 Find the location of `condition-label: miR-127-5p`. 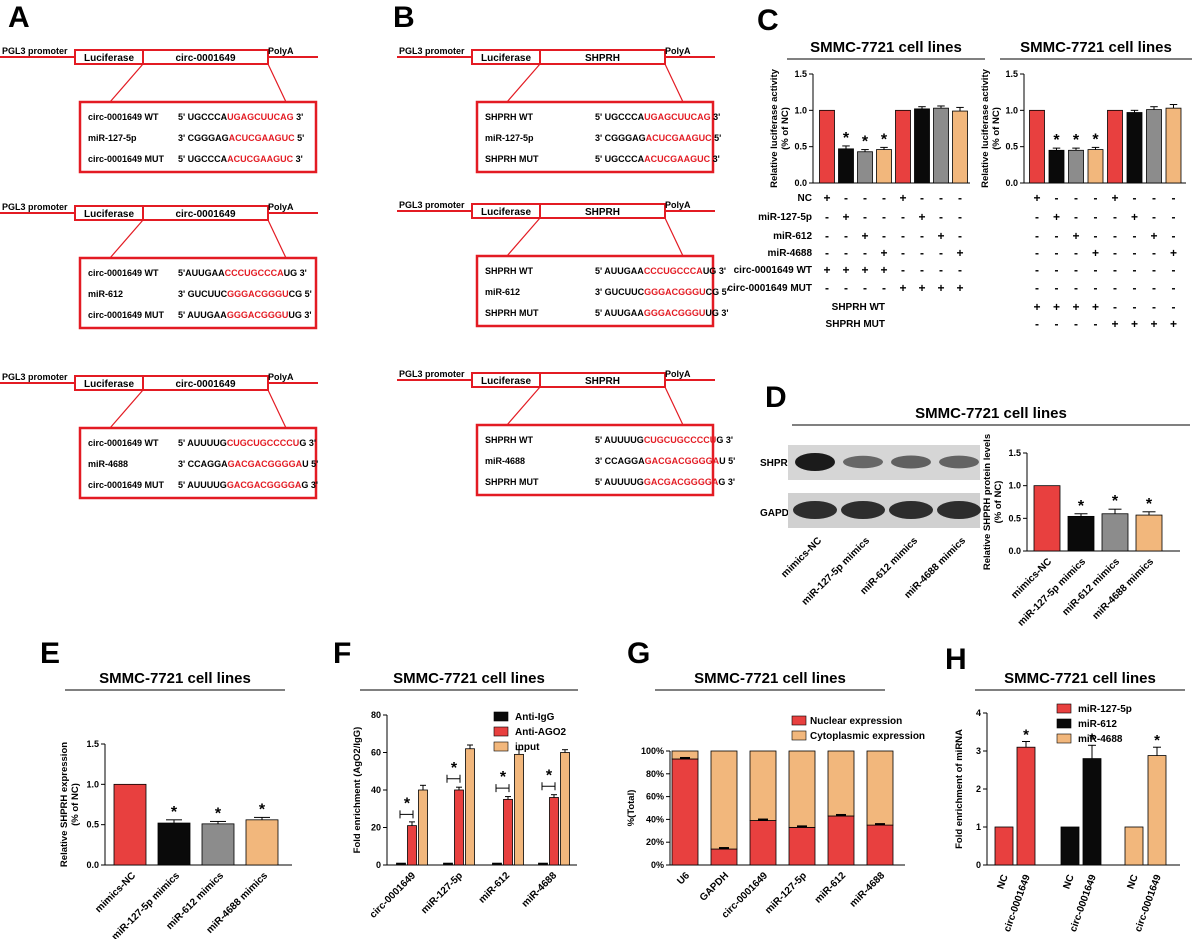

condition-label: miR-127-5p is located at coordinates (785, 217).